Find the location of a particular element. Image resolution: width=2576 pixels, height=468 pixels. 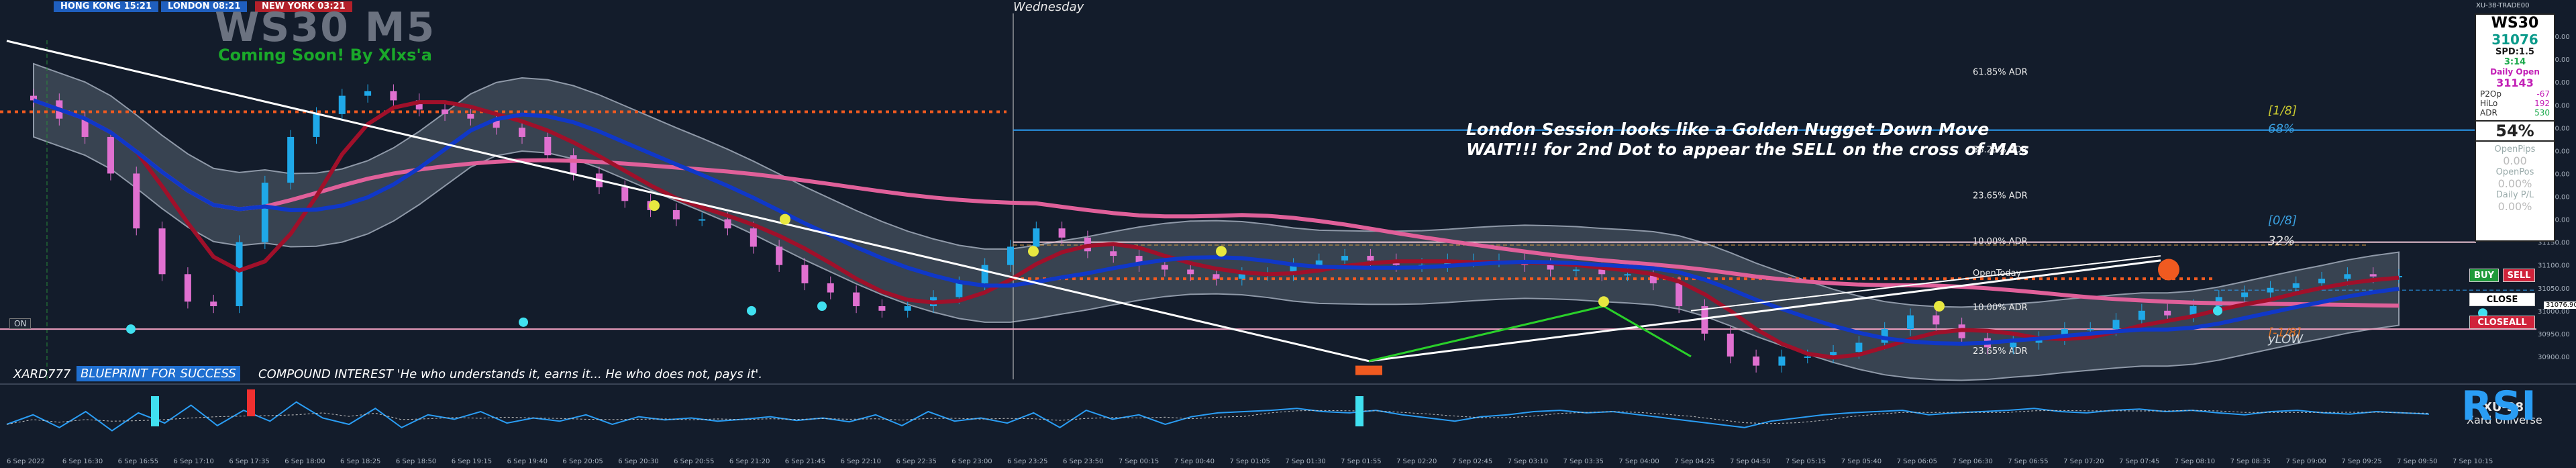

time-tick-label: 7 Sep 03:35 is located at coordinates (1583, 462).